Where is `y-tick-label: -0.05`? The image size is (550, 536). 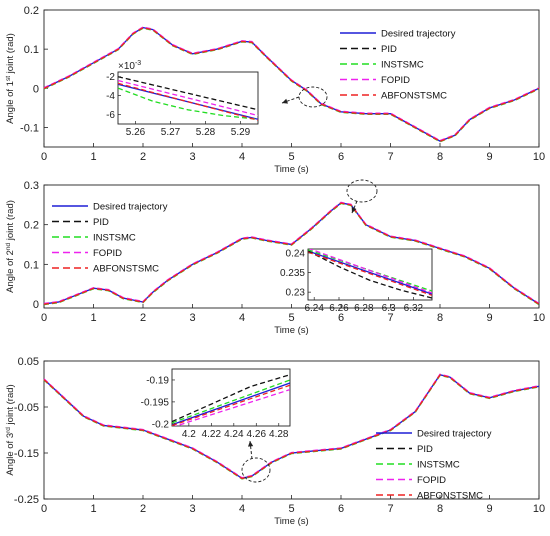
y-tick-label: -0.05 is located at coordinates (26, 408).